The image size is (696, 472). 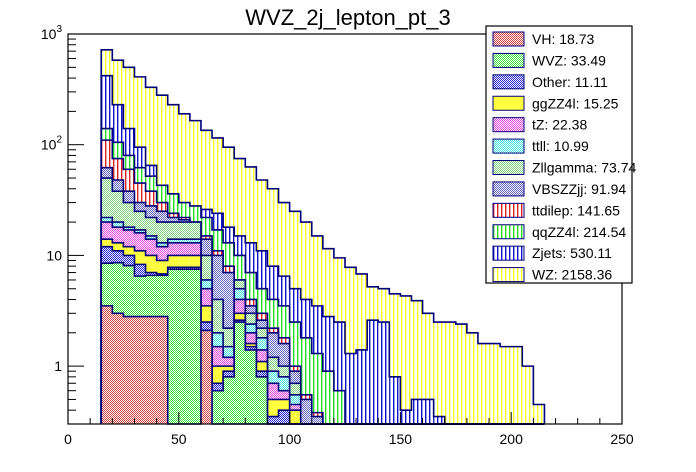 What do you see at coordinates (52, 144) in the screenshot?
I see `y-tick-label: 10²` at bounding box center [52, 144].